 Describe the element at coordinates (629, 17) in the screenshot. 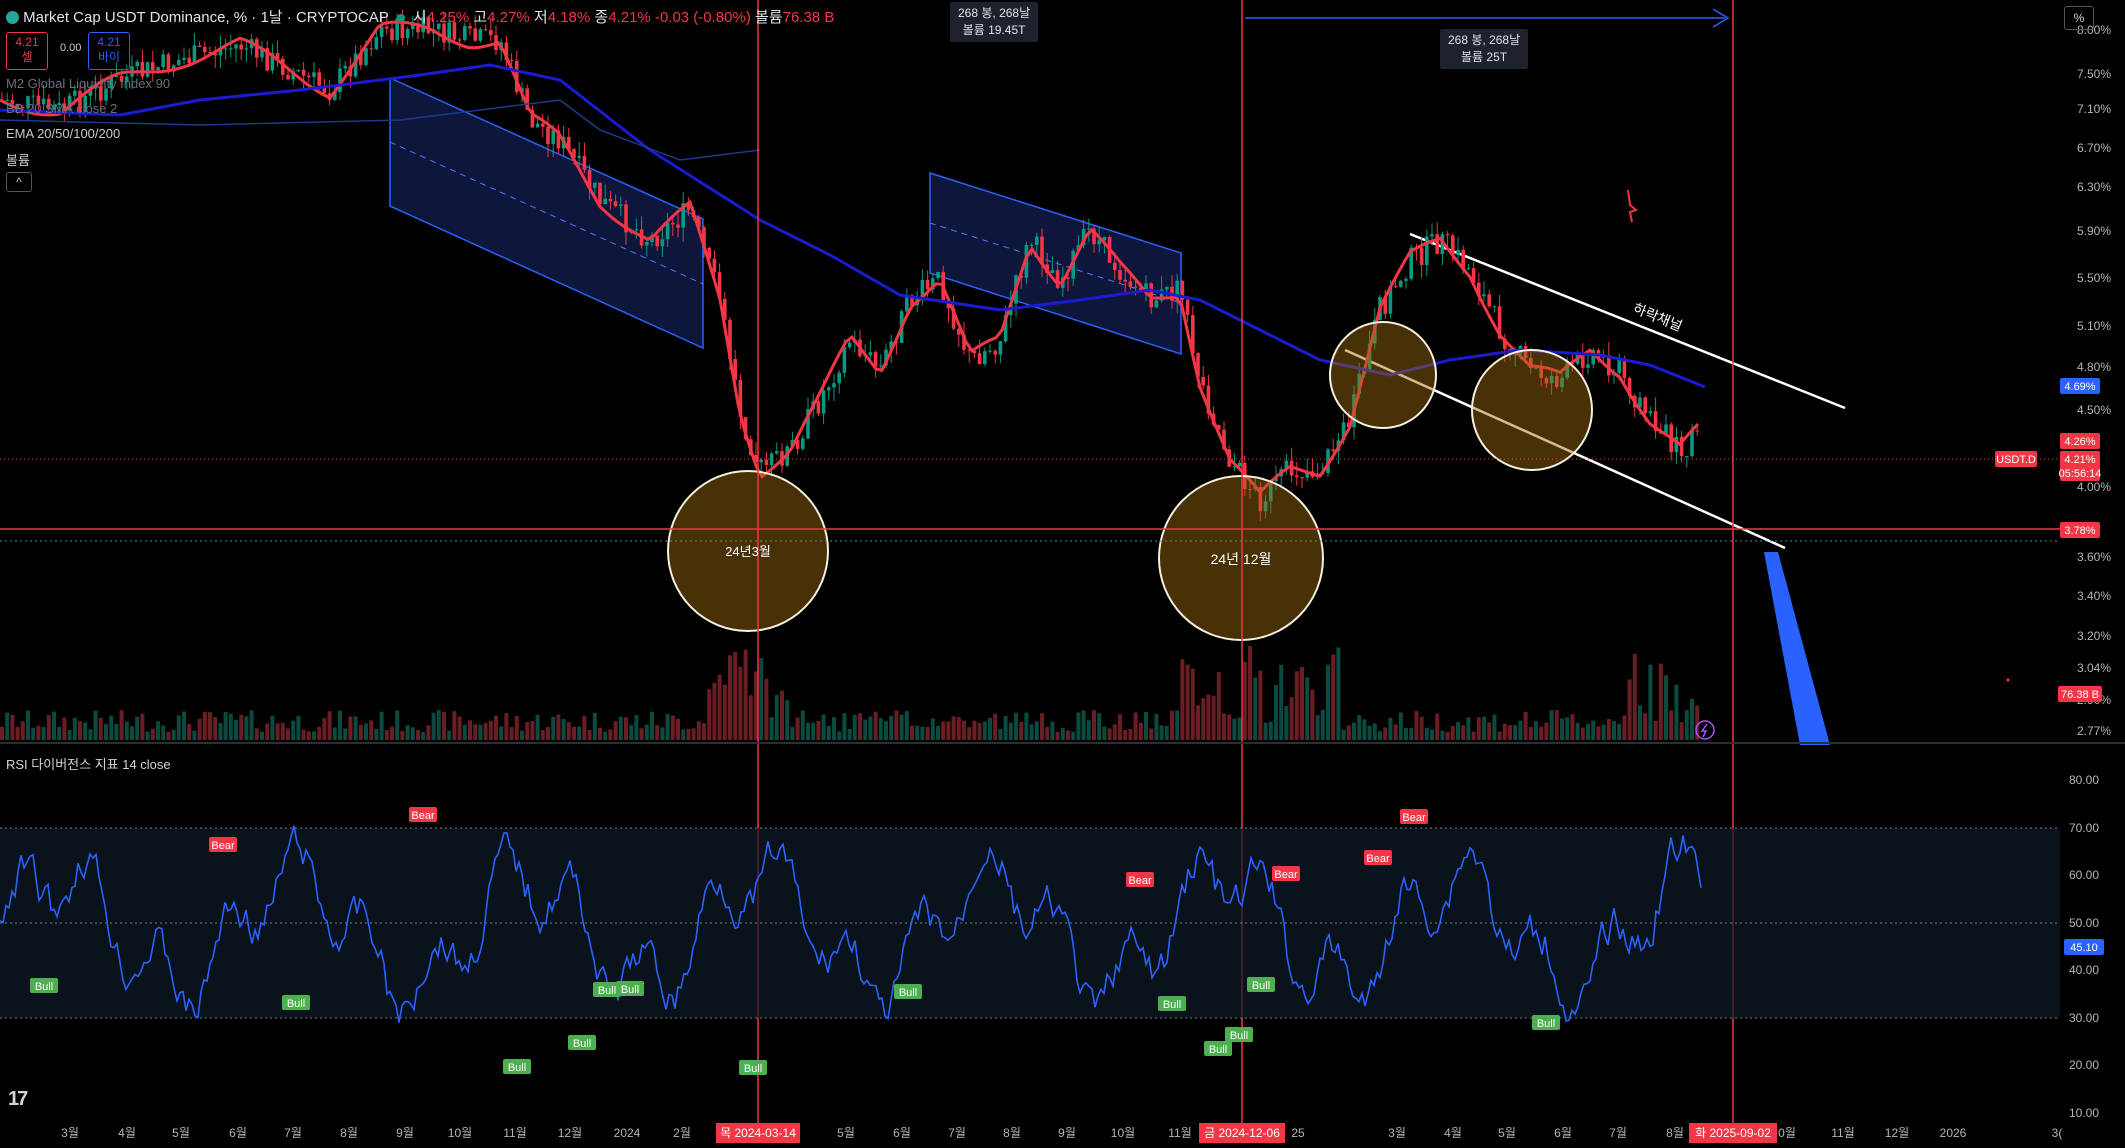

I see `close-value: 4.21%` at that location.